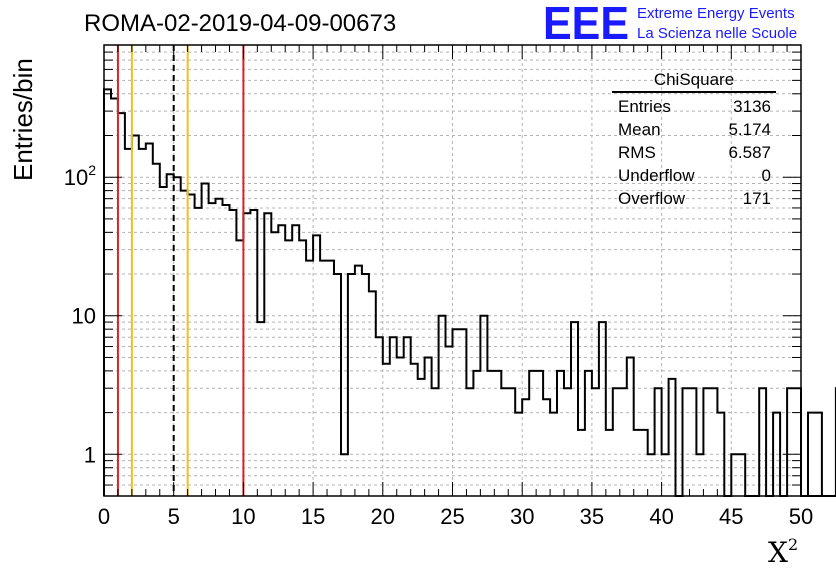 The width and height of the screenshot is (836, 572). What do you see at coordinates (694, 198) in the screenshot?
I see `stats-row-overflow: Overflow 171` at bounding box center [694, 198].